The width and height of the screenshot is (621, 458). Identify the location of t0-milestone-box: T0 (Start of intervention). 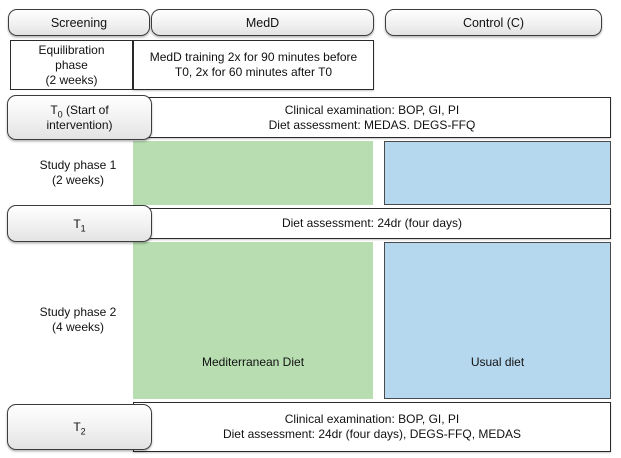
(79, 117).